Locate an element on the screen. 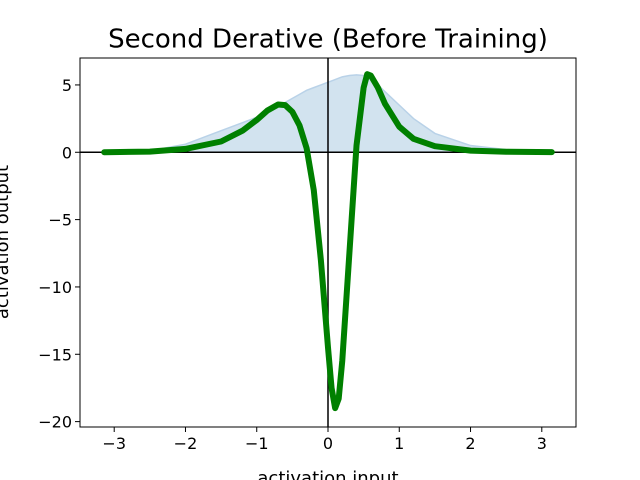 The width and height of the screenshot is (640, 480). y-axis-label: activation output is located at coordinates (6, 242).